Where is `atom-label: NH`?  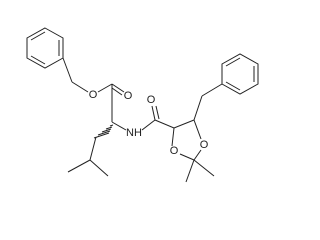
atom-label: NH is located at coordinates (134, 133).